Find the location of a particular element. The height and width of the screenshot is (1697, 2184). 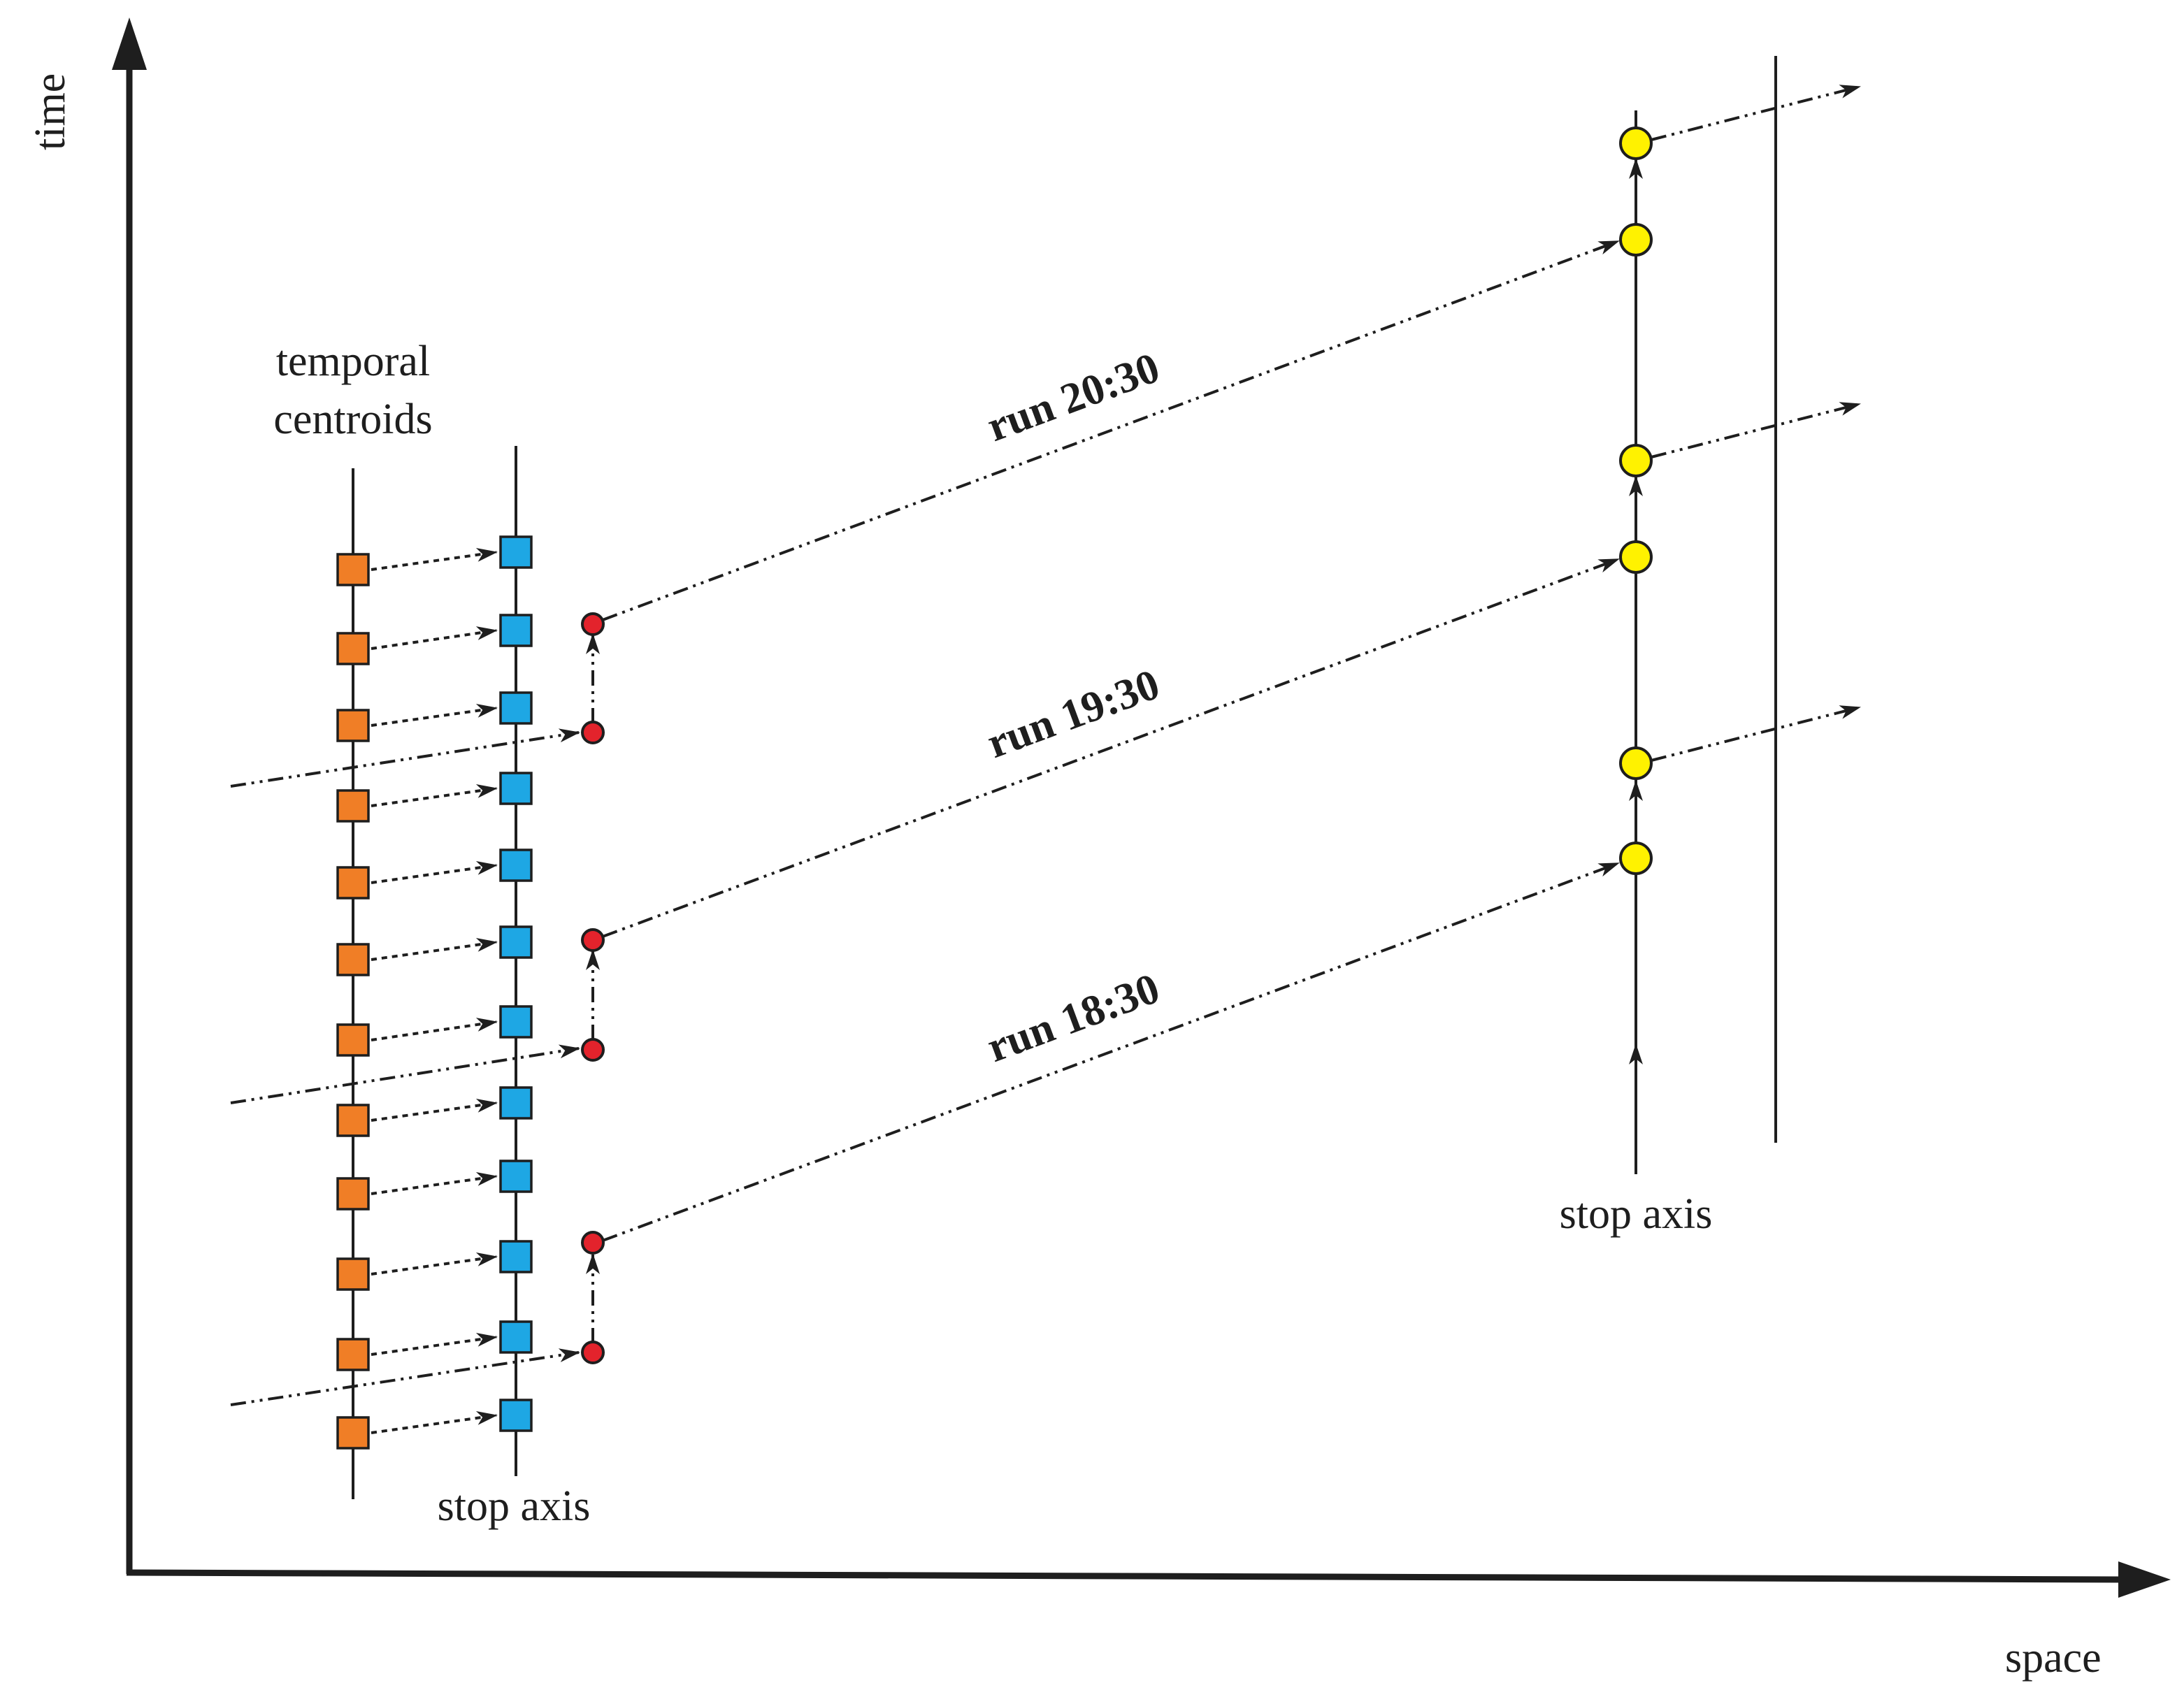

run-line-2030 is located at coordinates (1111, 430).